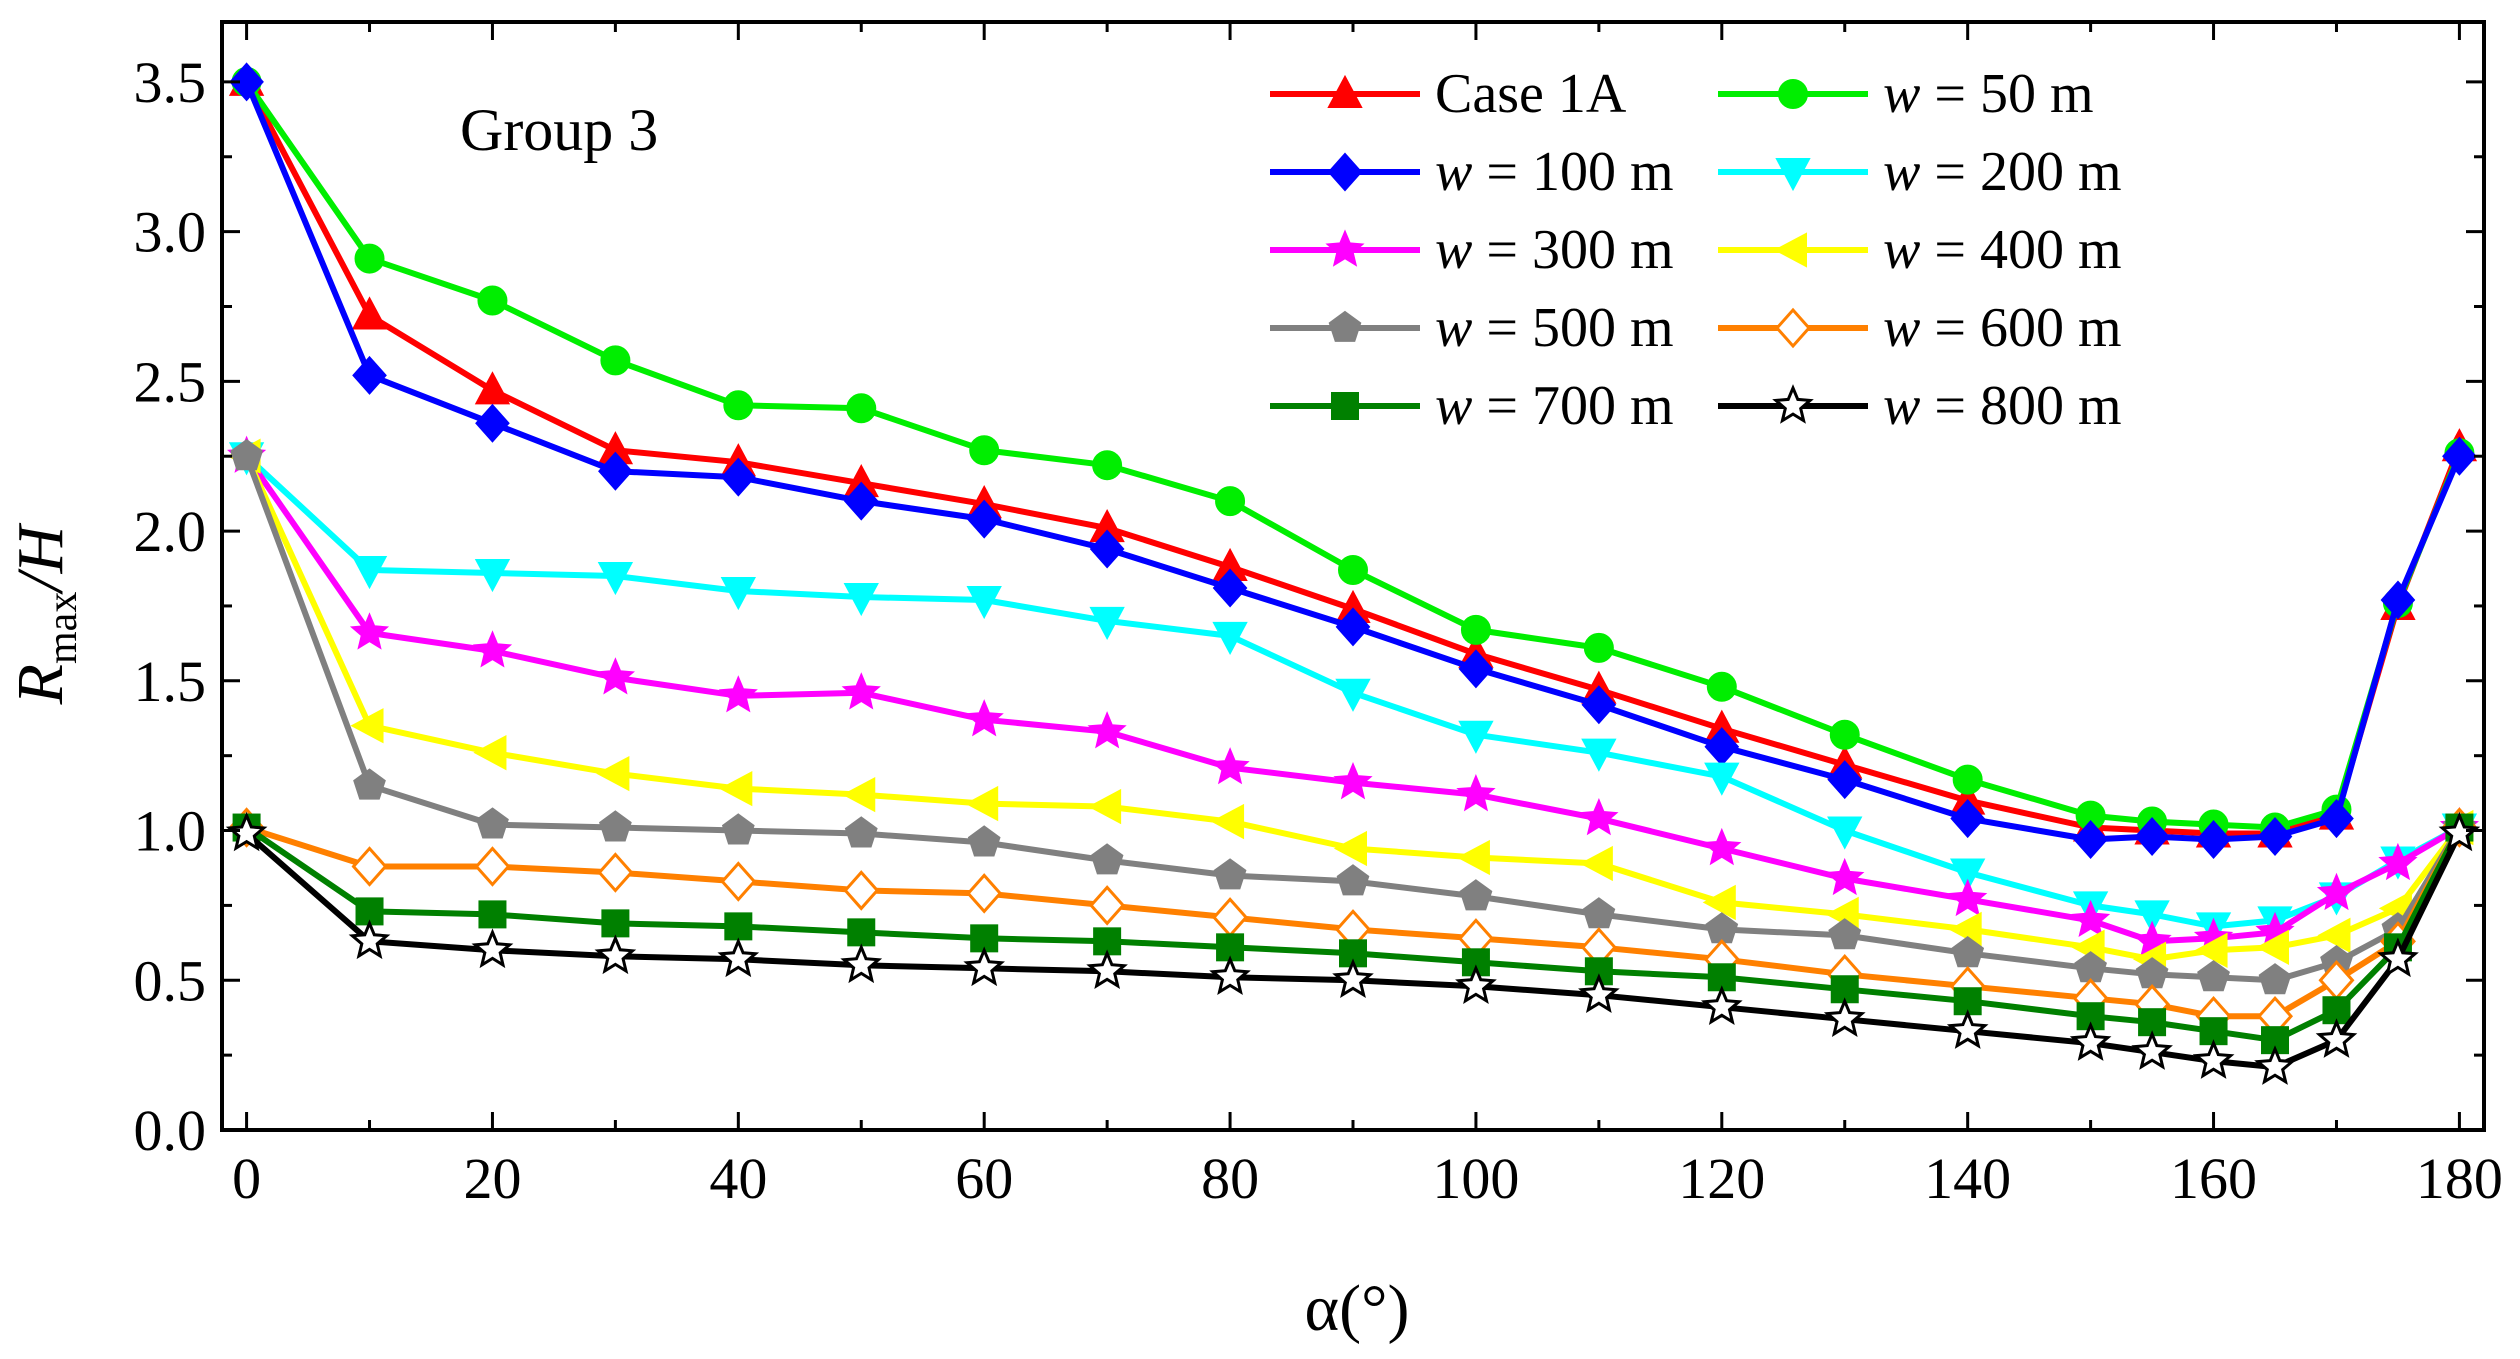 Image resolution: width=2520 pixels, height=1359 pixels. Describe the element at coordinates (2459, 1178) in the screenshot. I see `x-tick-label: 180` at that location.